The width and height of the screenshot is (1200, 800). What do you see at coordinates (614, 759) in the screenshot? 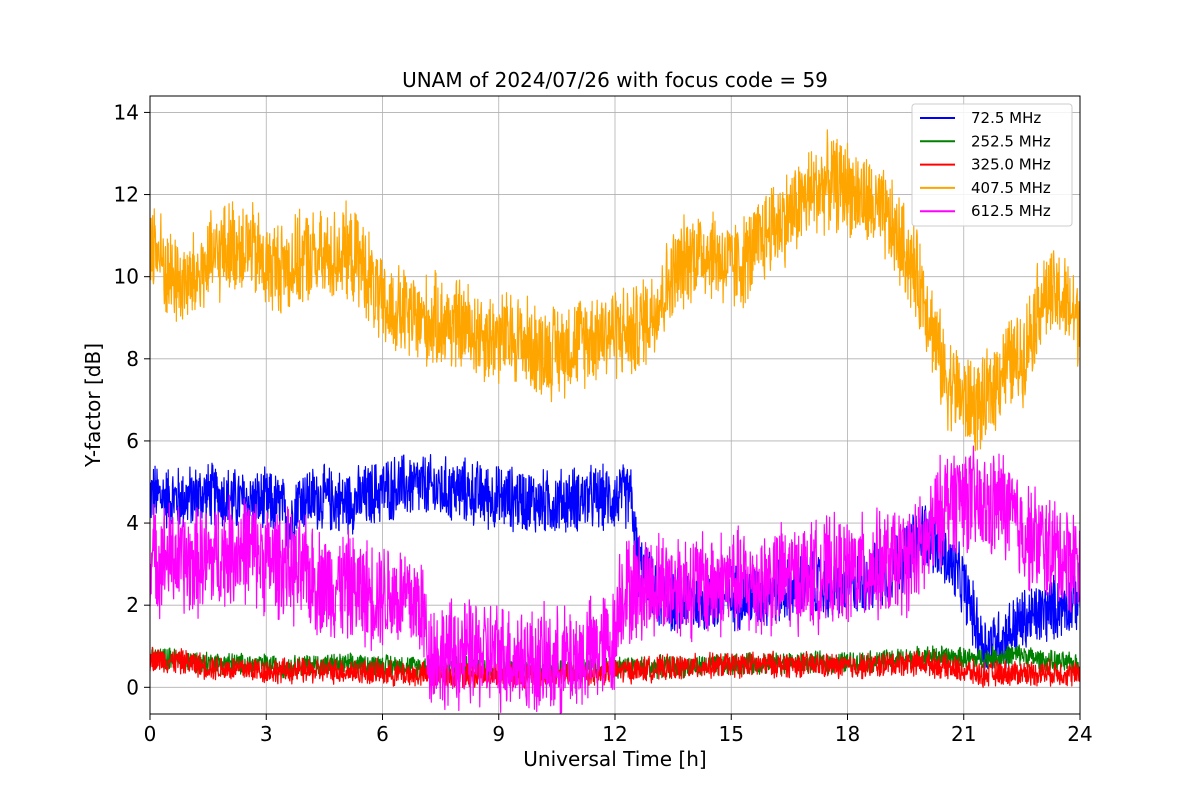
I see `x-axis-label: Universal Time [h]` at bounding box center [614, 759].